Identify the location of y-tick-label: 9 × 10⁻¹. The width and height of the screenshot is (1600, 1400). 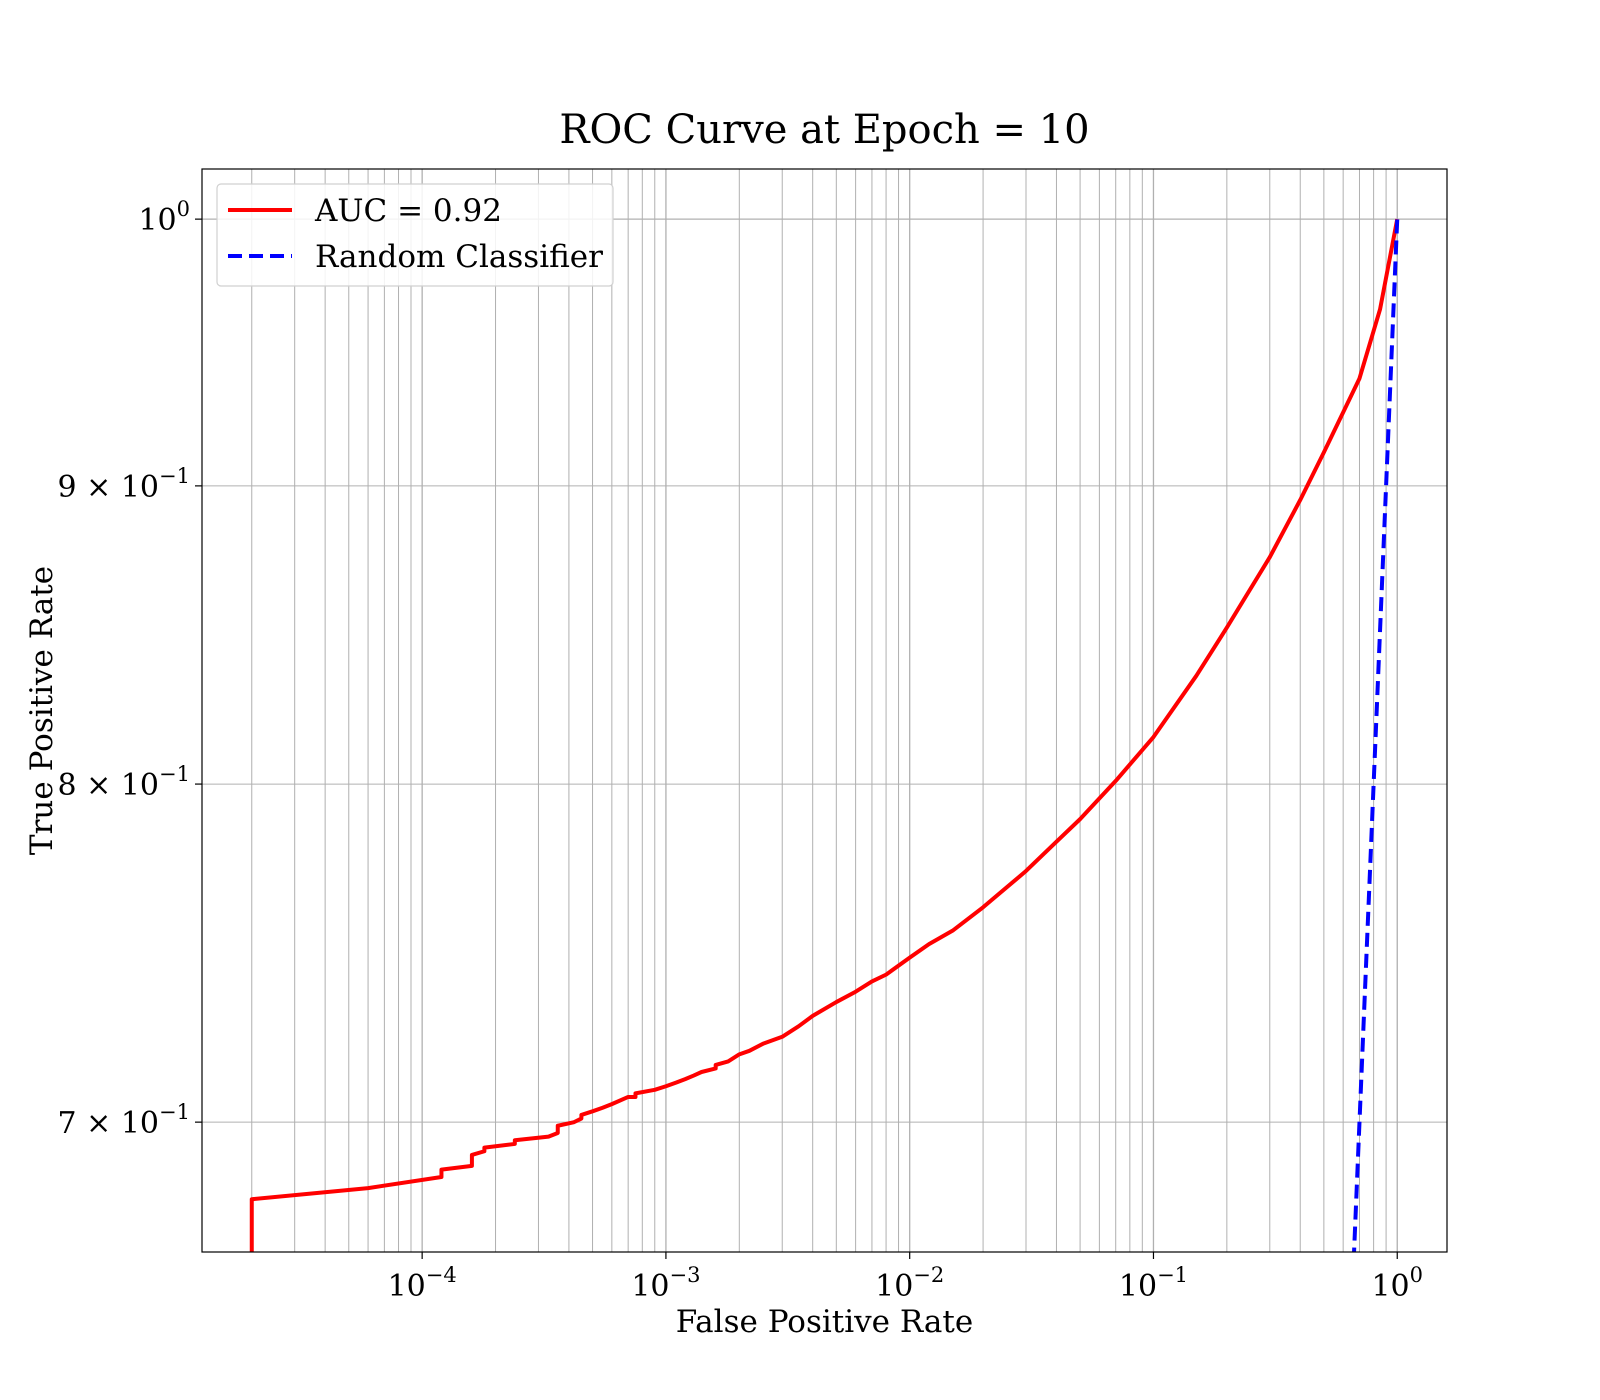
(124, 484).